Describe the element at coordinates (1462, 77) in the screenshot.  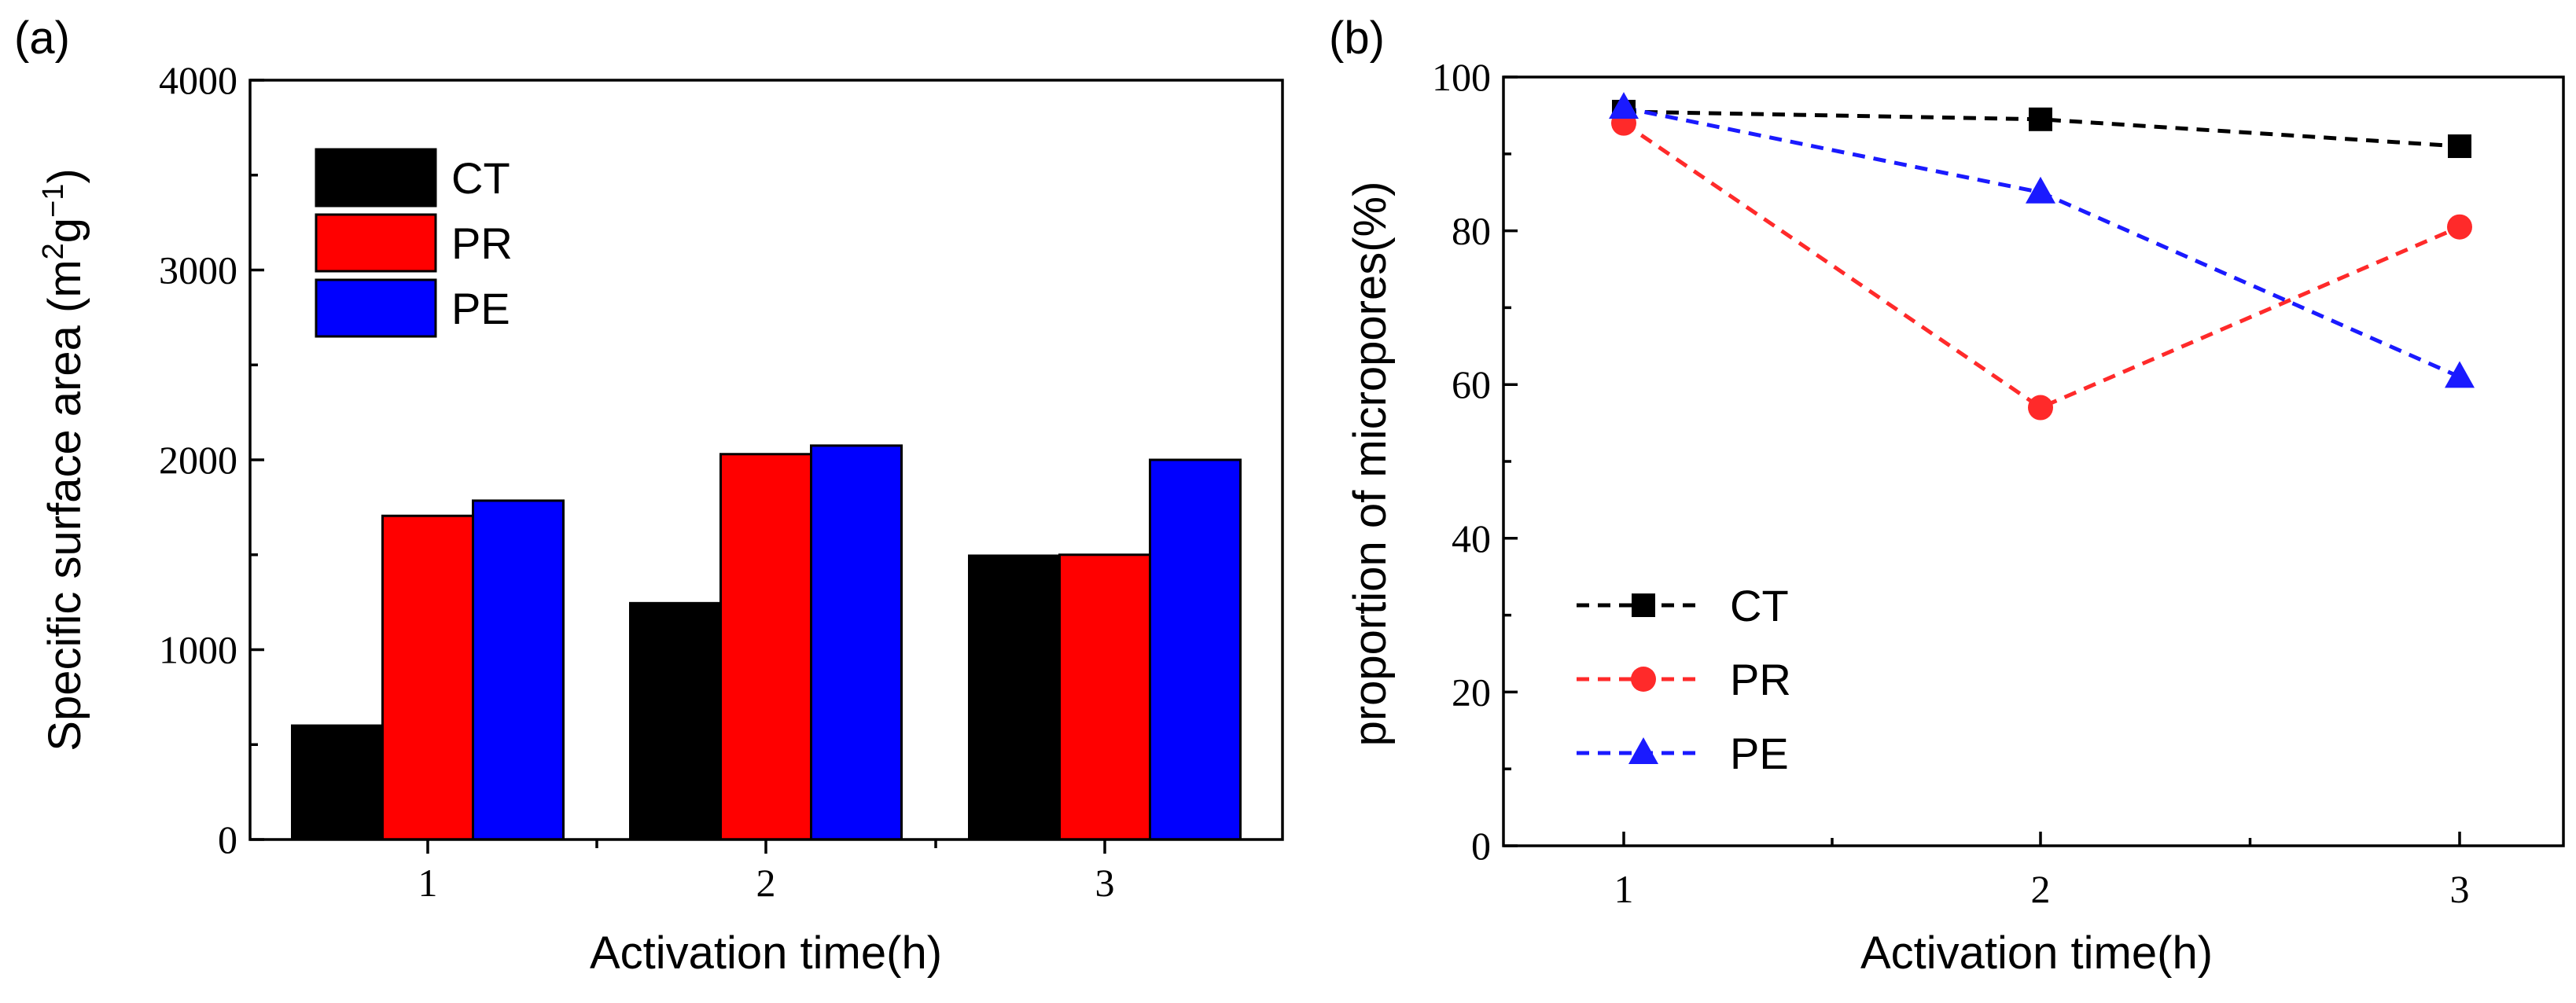
I see `y-tick-label-b-100: 100` at that location.